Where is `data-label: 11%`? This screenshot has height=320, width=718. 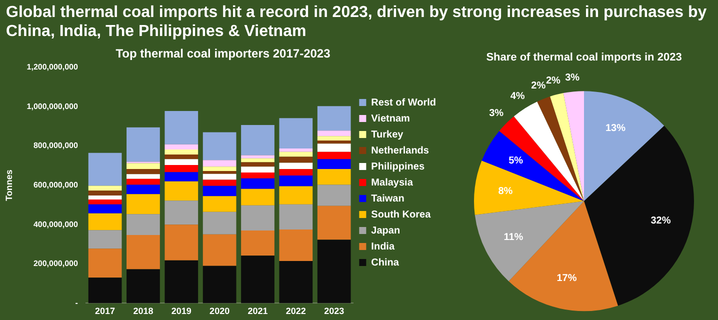 data-label: 11% is located at coordinates (514, 237).